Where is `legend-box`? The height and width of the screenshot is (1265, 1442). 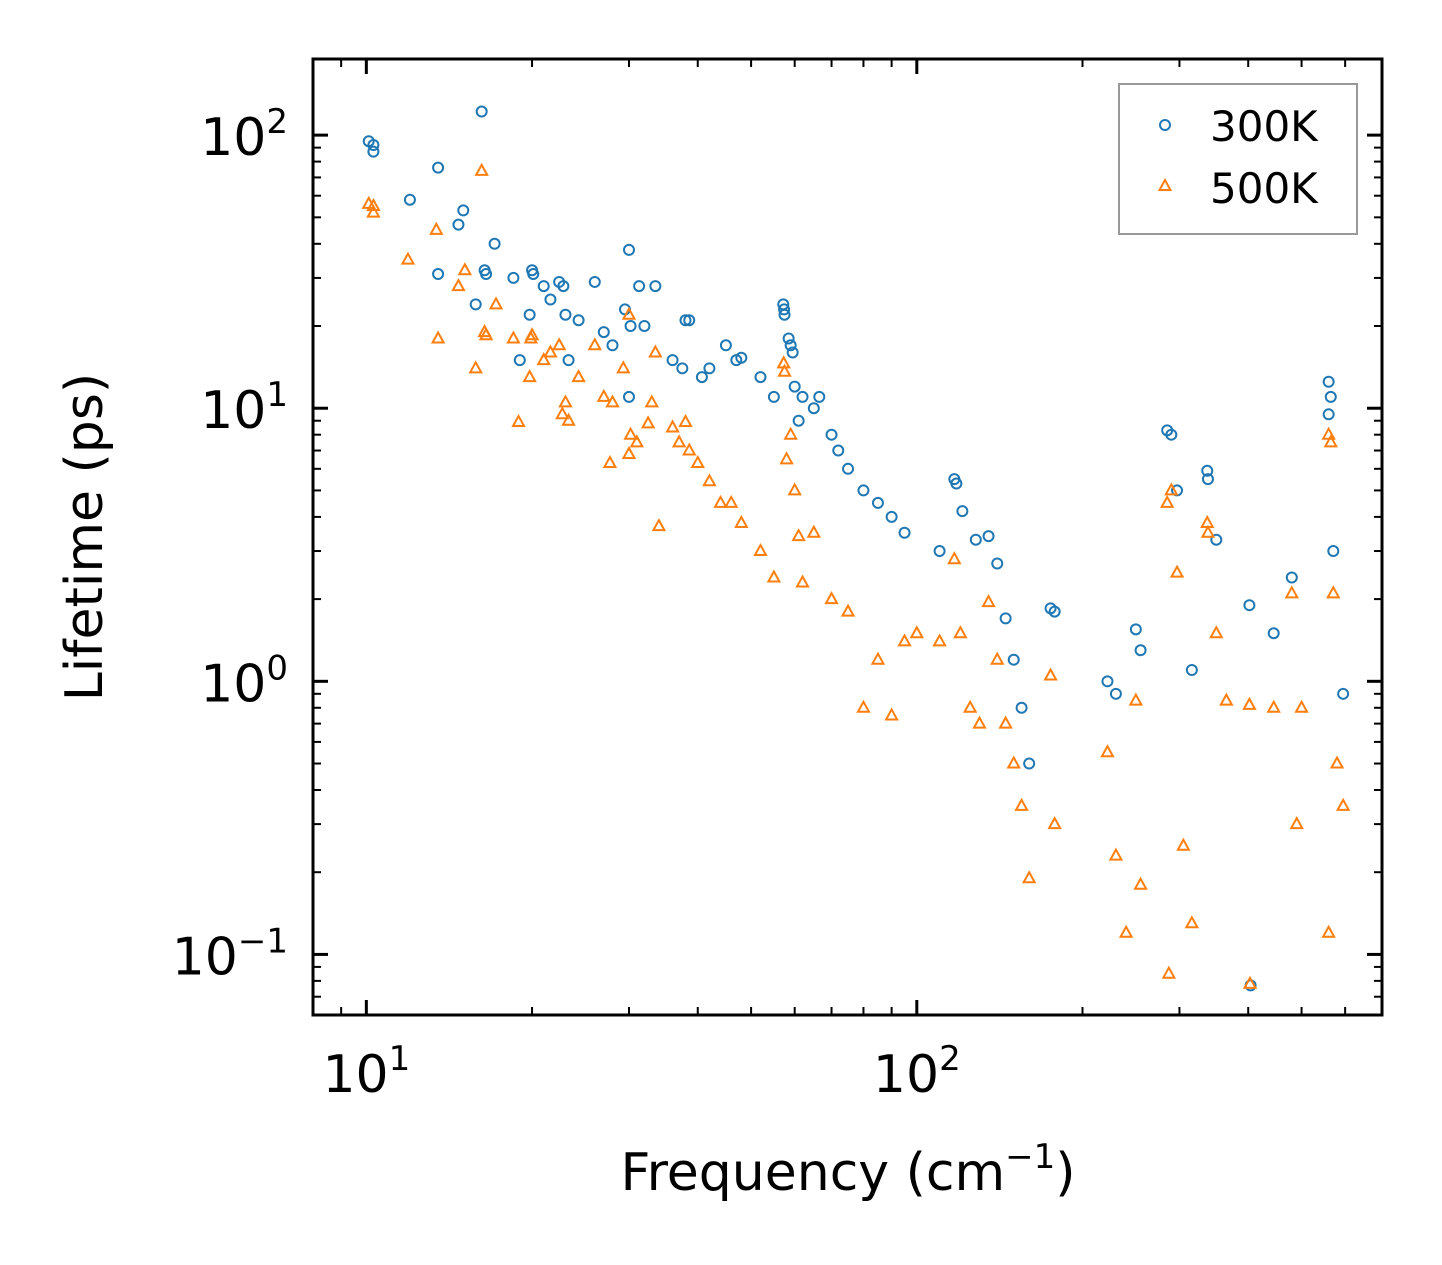
legend-box is located at coordinates (1238, 159).